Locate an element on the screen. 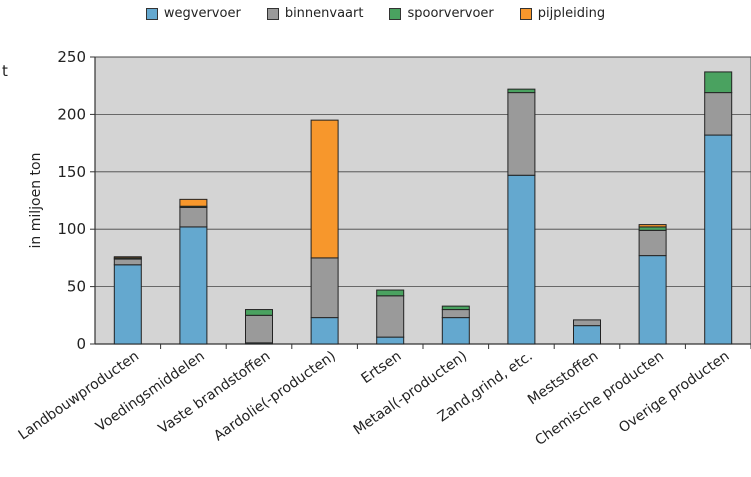  legend-item-spoorvervoer: spoorvervoer is located at coordinates (441, 13).